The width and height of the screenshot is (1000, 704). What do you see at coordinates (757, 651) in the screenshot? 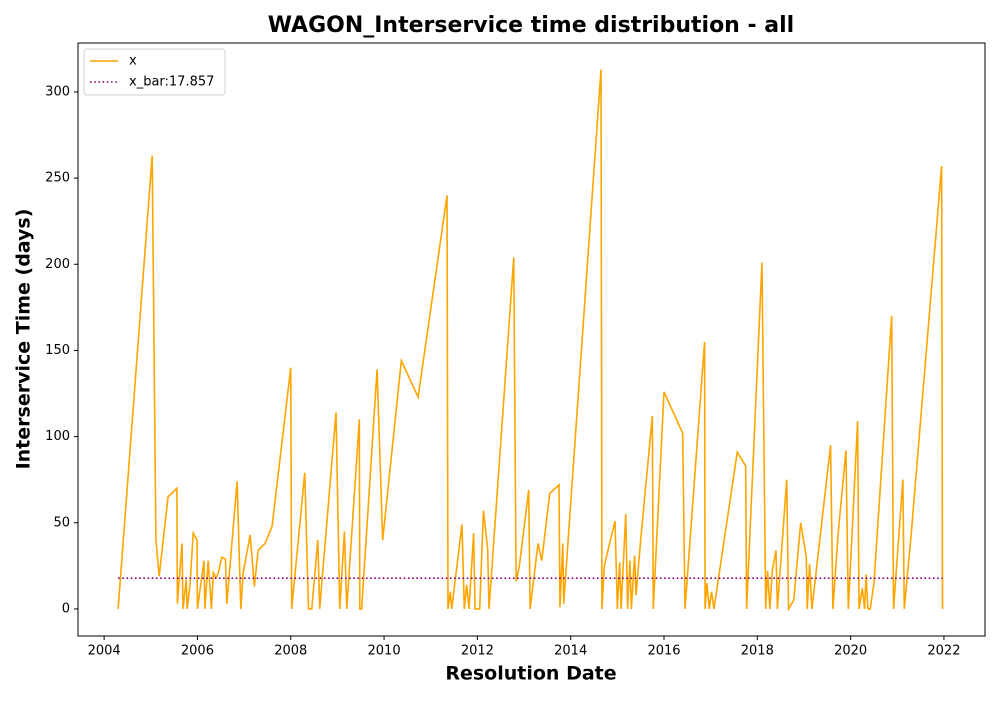
I see `x-tick-label: 2018` at bounding box center [757, 651].